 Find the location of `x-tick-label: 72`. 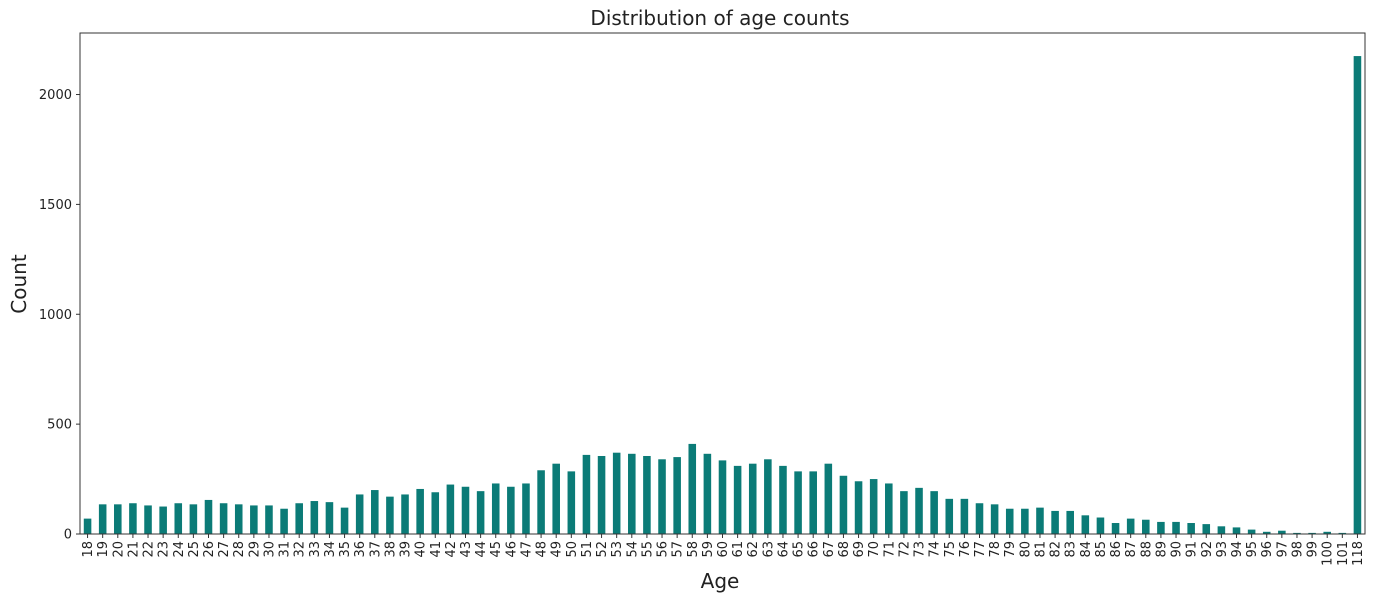

x-tick-label: 72 is located at coordinates (904, 549).